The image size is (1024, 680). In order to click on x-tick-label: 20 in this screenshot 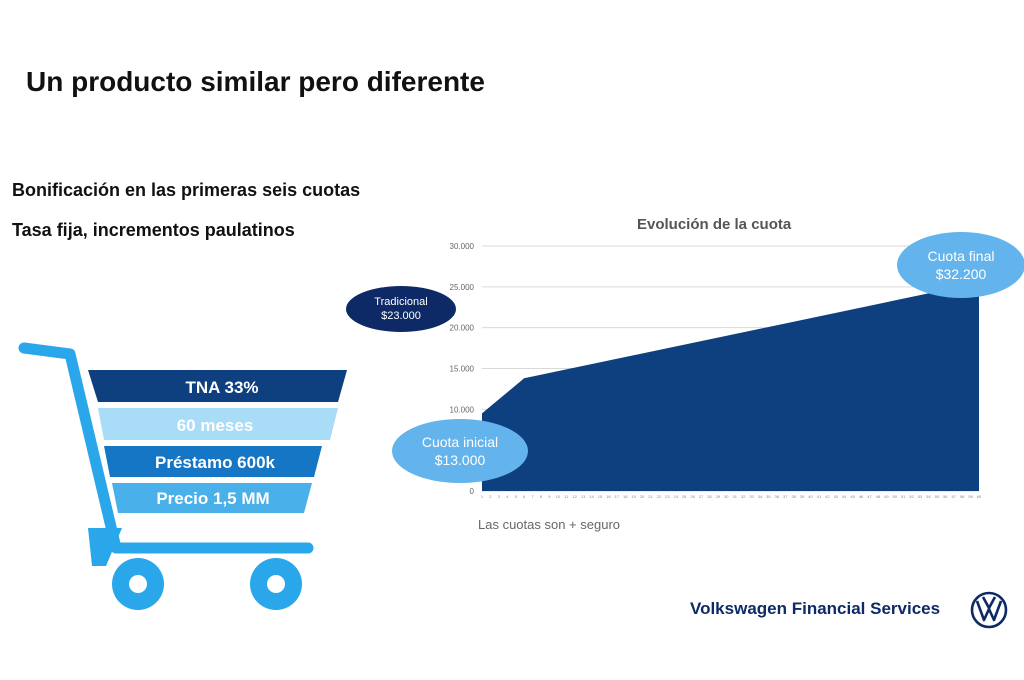, I will do `click(642, 496)`.